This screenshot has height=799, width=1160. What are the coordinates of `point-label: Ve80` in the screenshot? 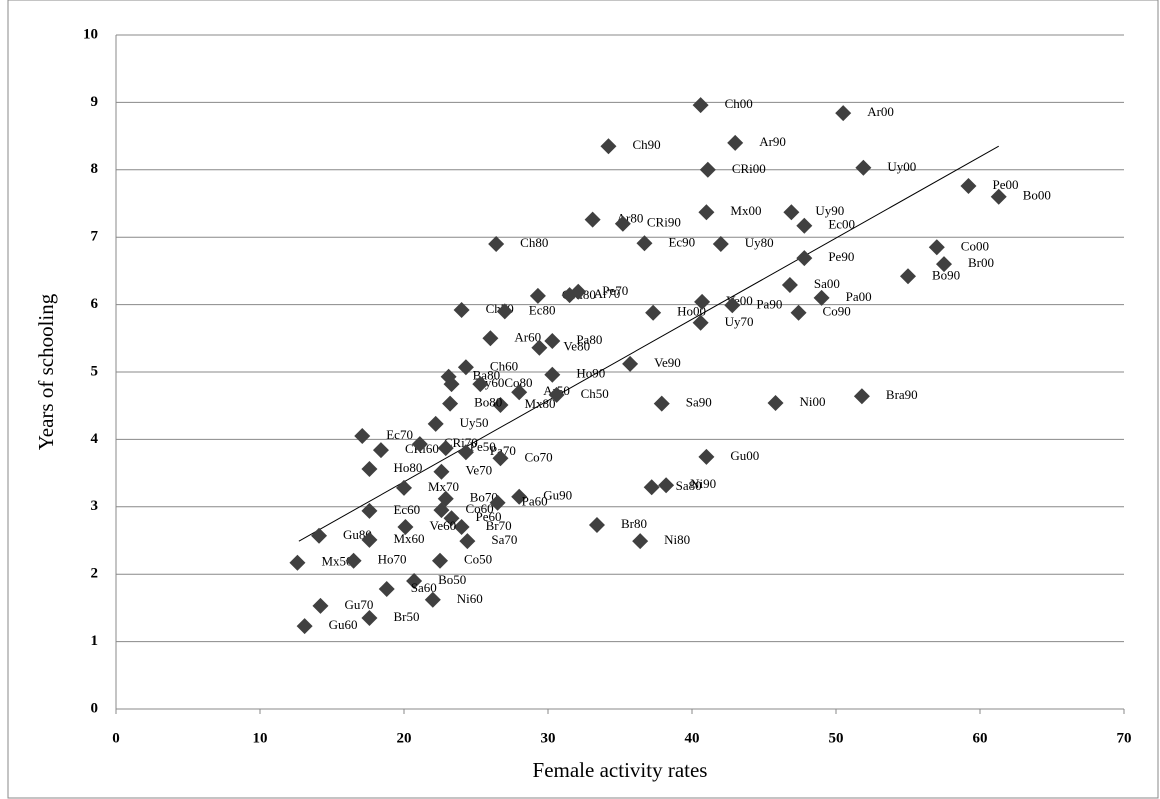 It's located at (576, 346).